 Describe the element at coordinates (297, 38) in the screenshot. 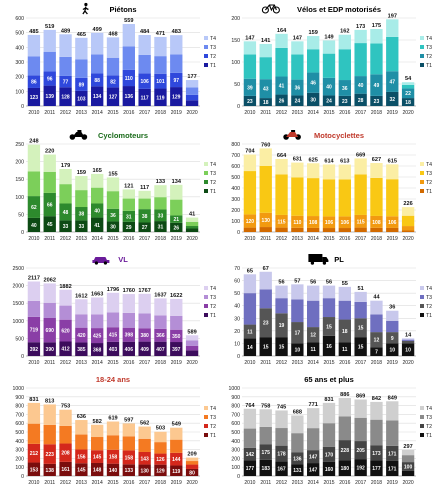

I see `bar-total-label: 147` at that location.